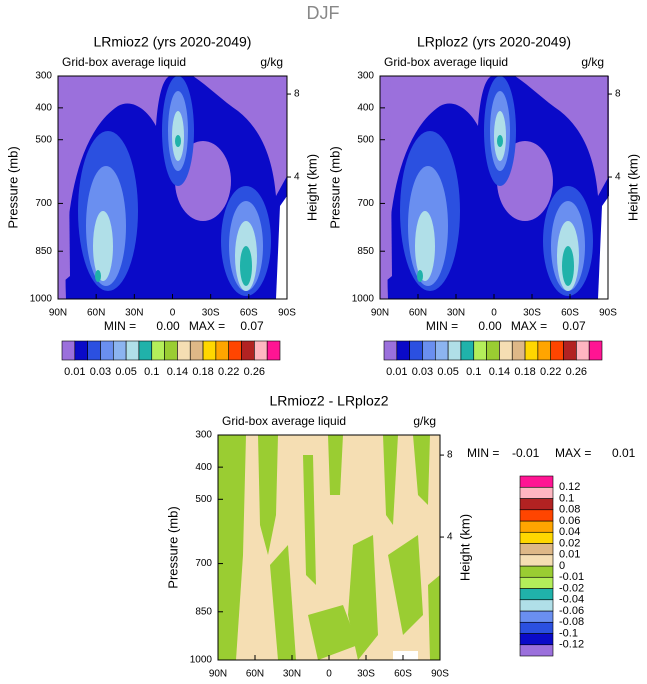 The image size is (647, 684). Describe the element at coordinates (571, 622) in the screenshot. I see `colorbar-label: -0.08` at that location.